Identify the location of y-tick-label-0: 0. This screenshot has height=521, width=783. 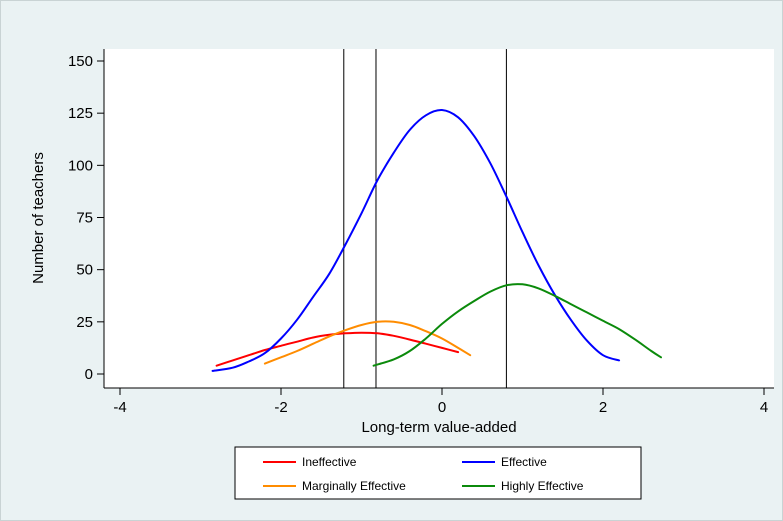
(89, 374).